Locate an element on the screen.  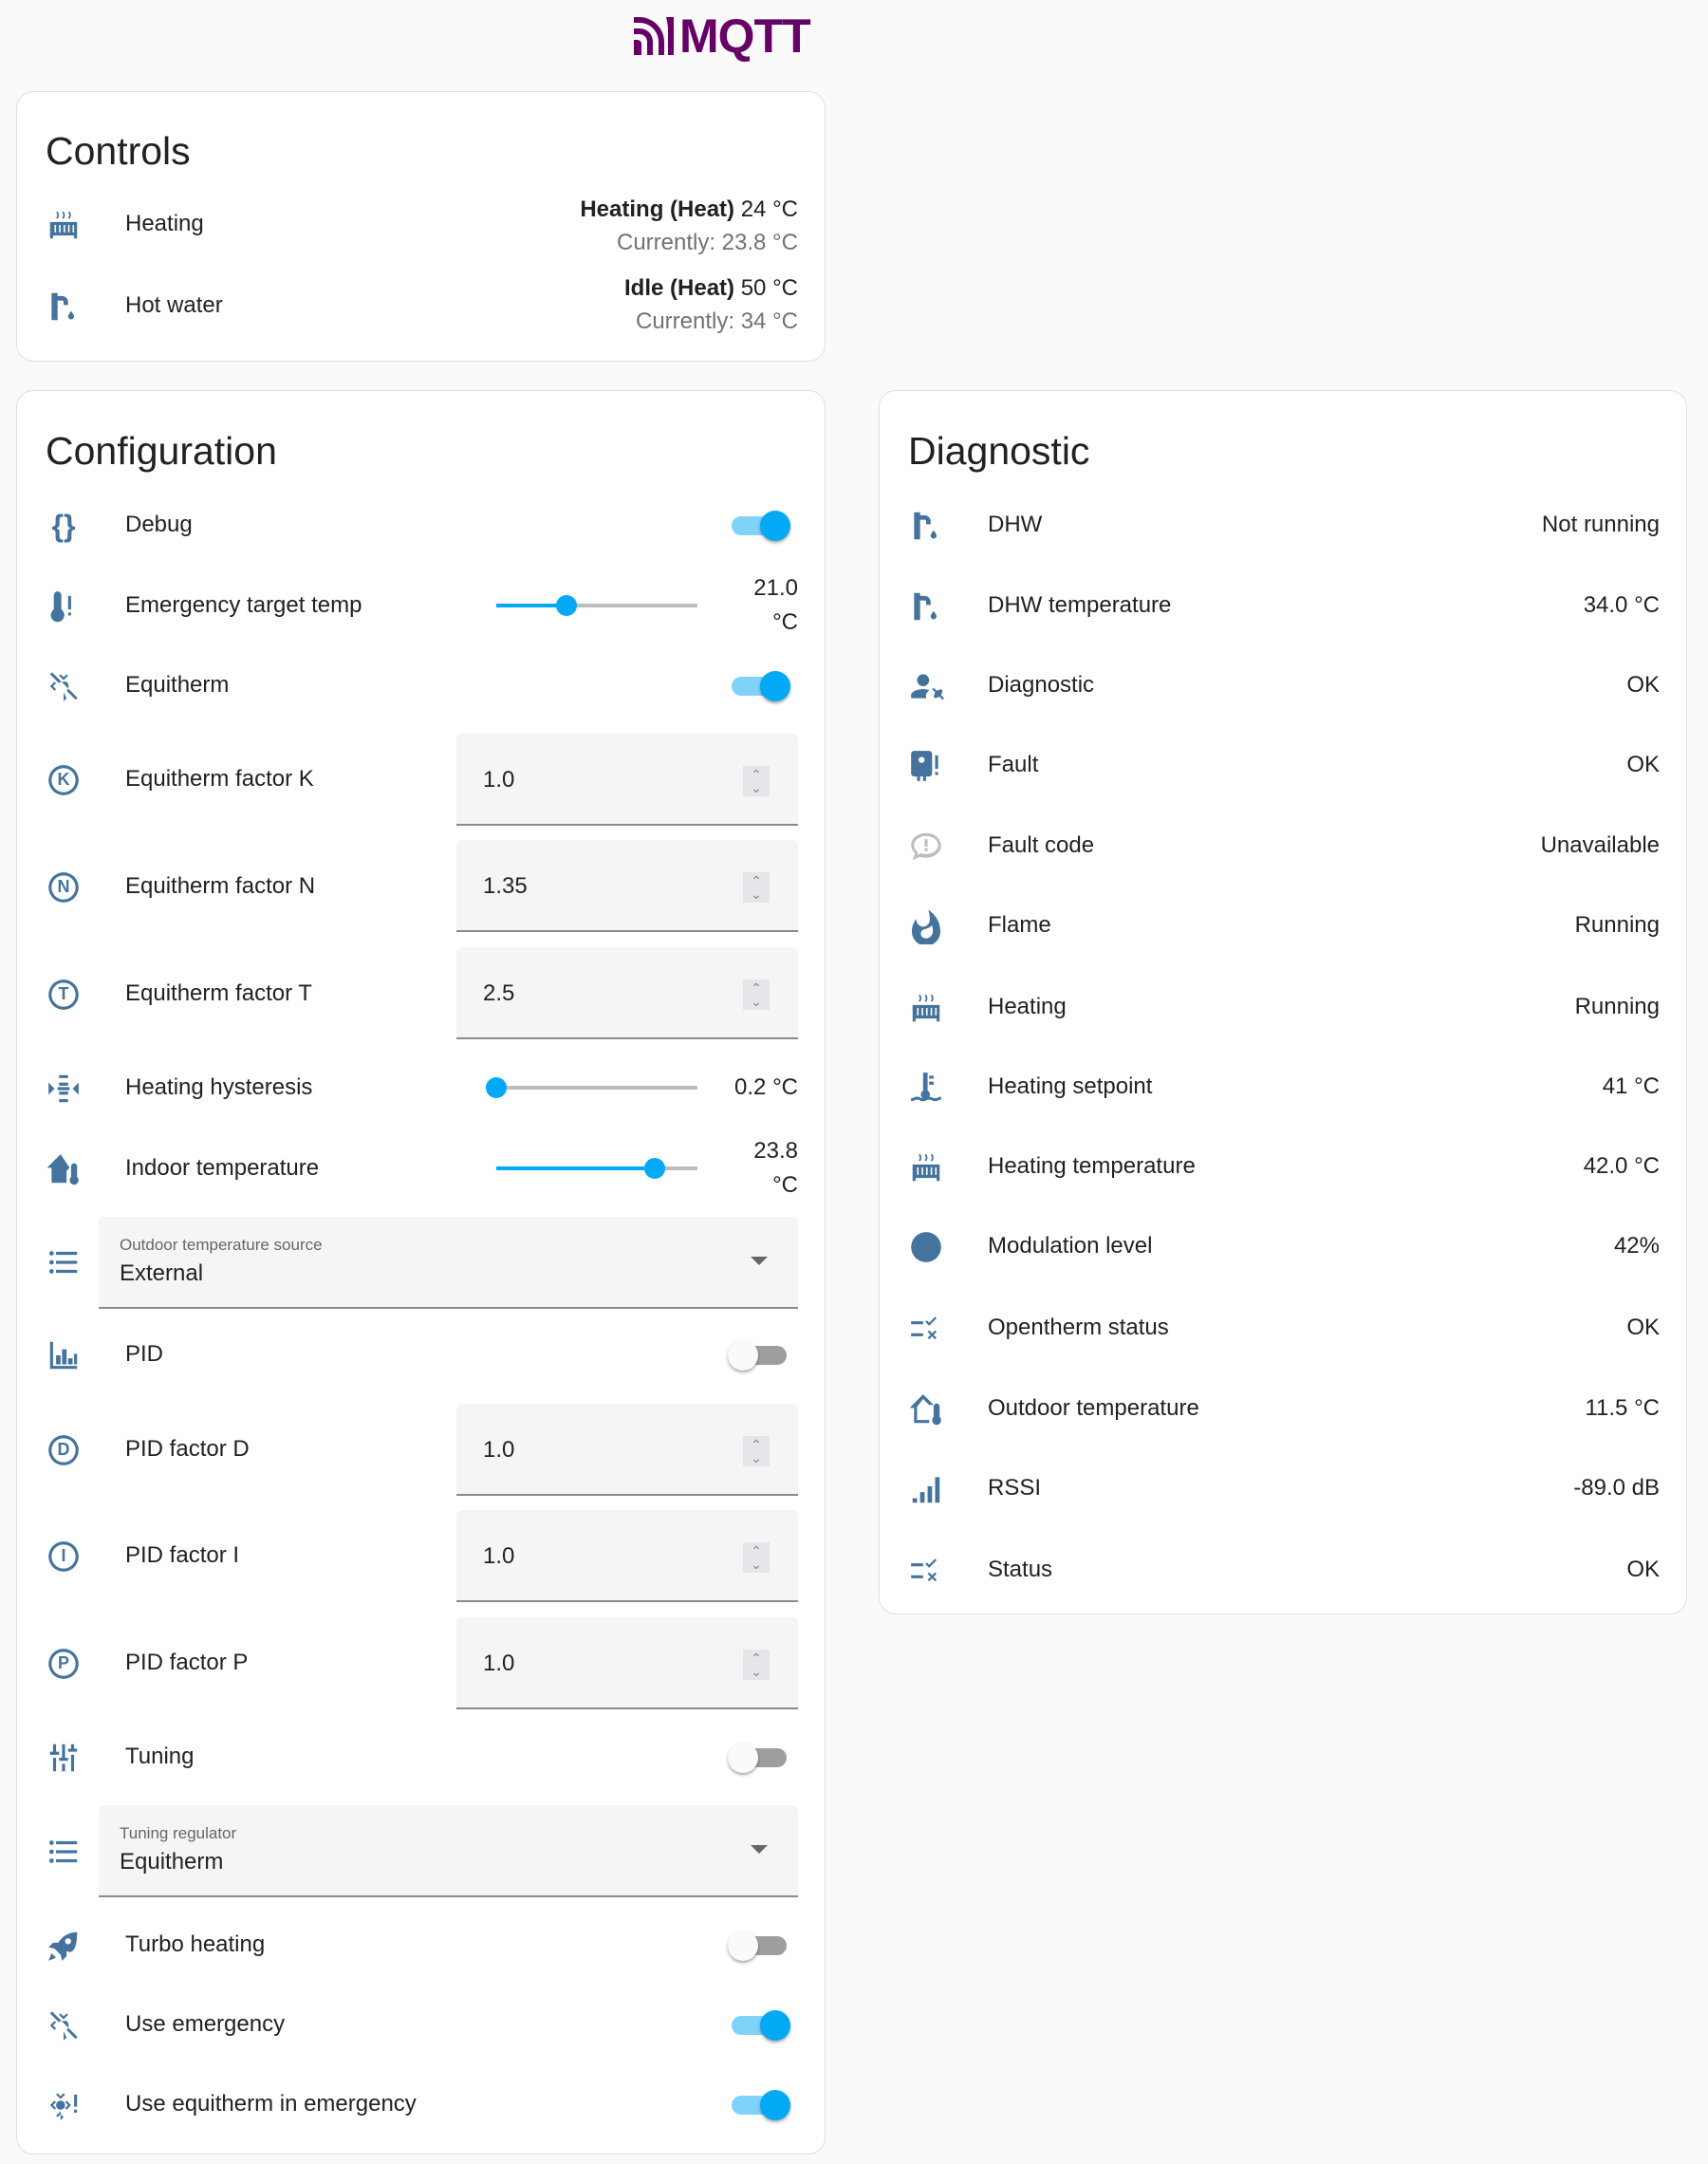
fire-icon is located at coordinates (926, 927).